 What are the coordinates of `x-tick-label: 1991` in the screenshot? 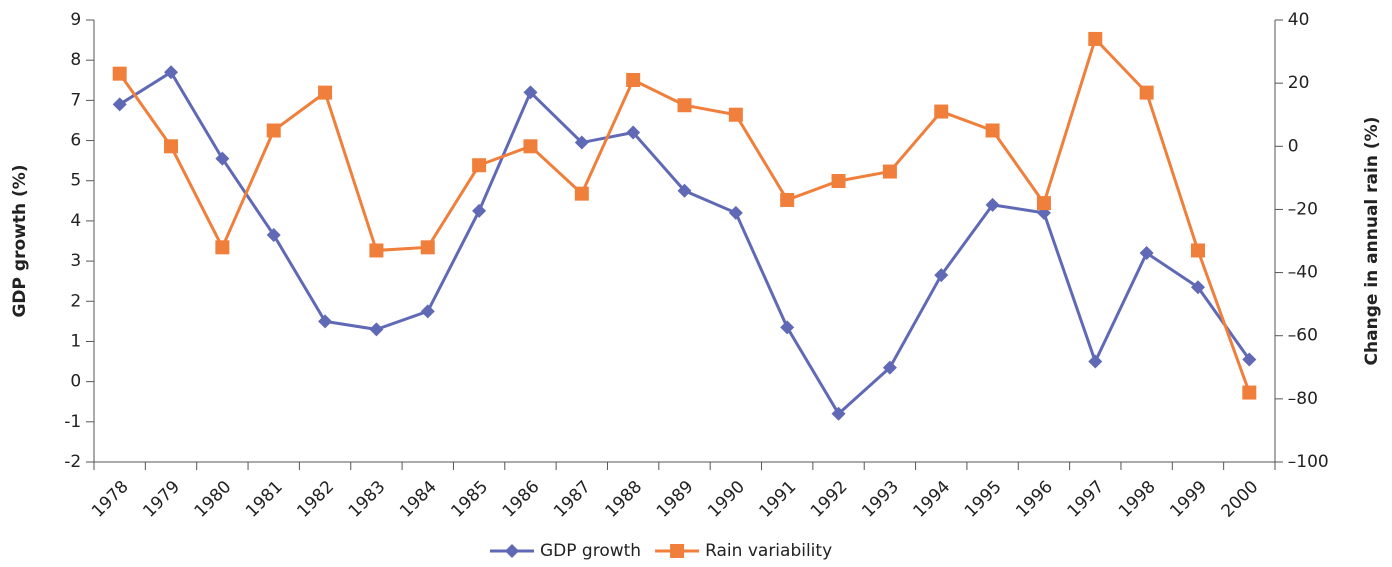 It's located at (778, 499).